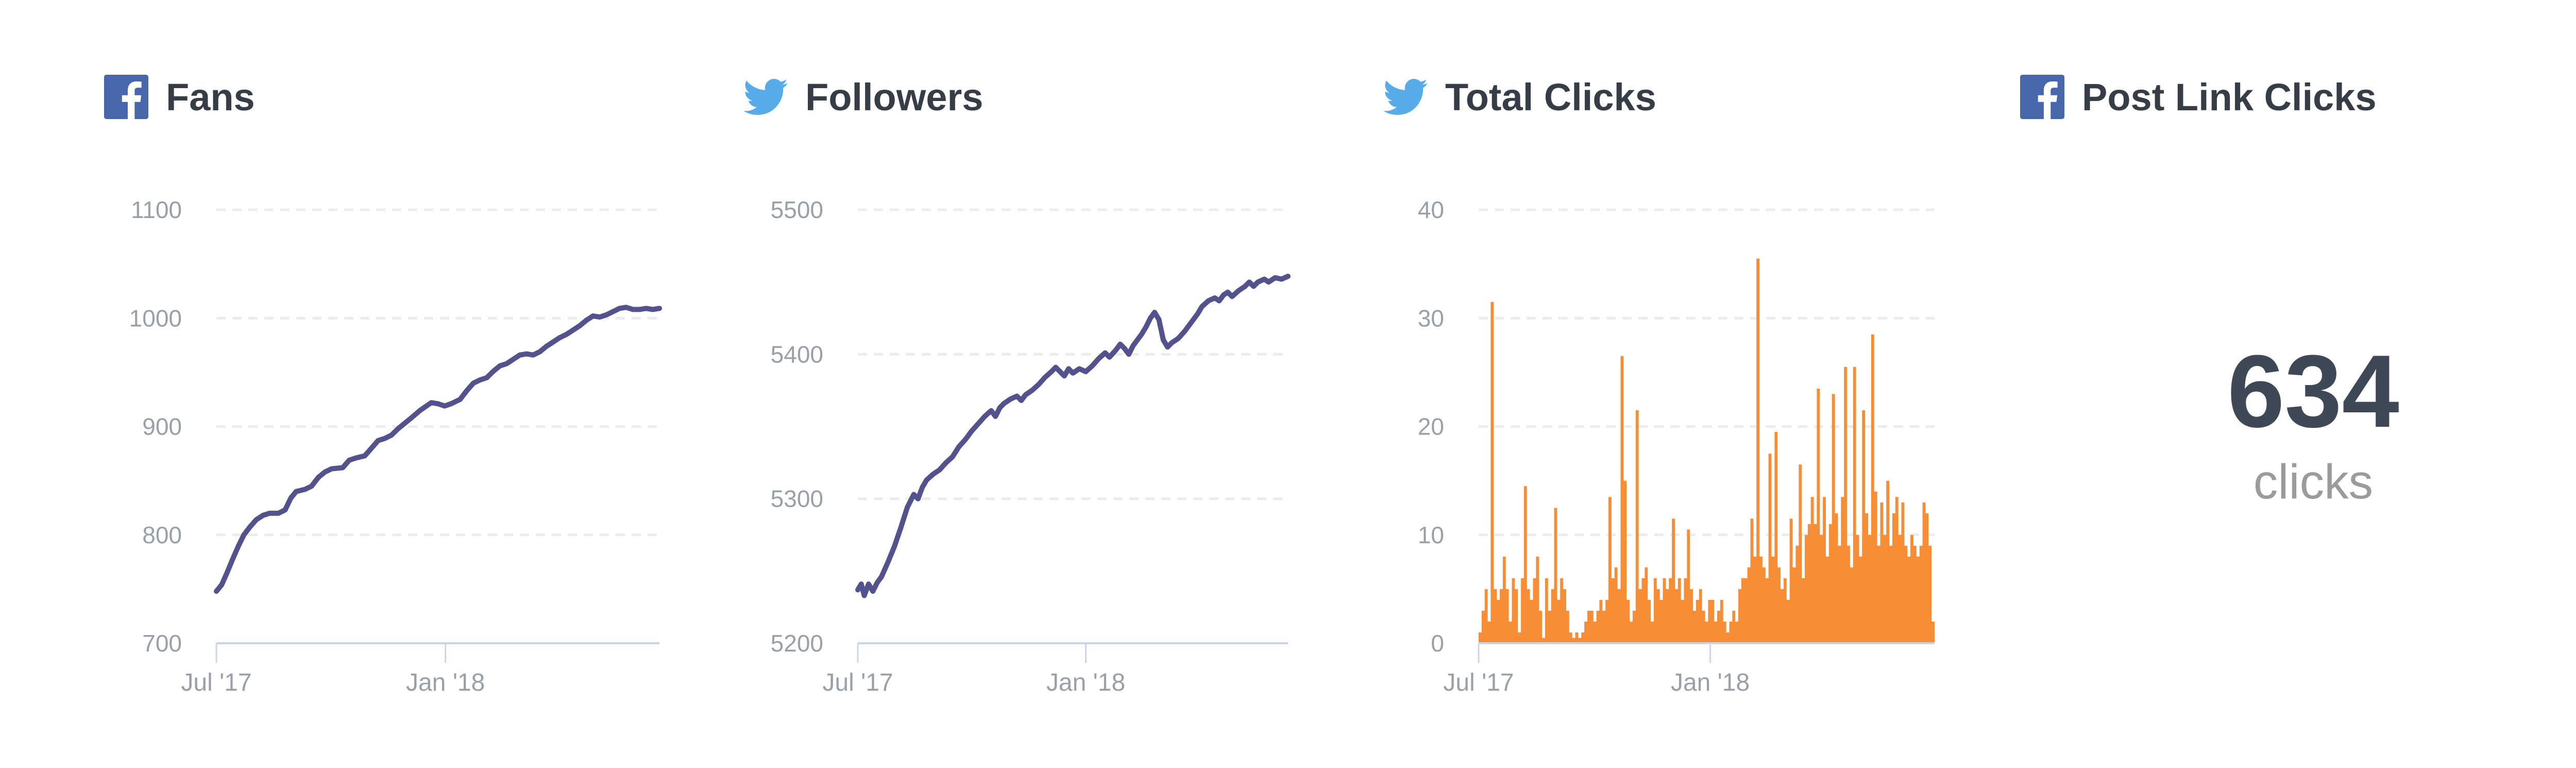 Image resolution: width=2576 pixels, height=768 pixels. What do you see at coordinates (2313, 482) in the screenshot?
I see `post-link-clicks-label: clicks` at bounding box center [2313, 482].